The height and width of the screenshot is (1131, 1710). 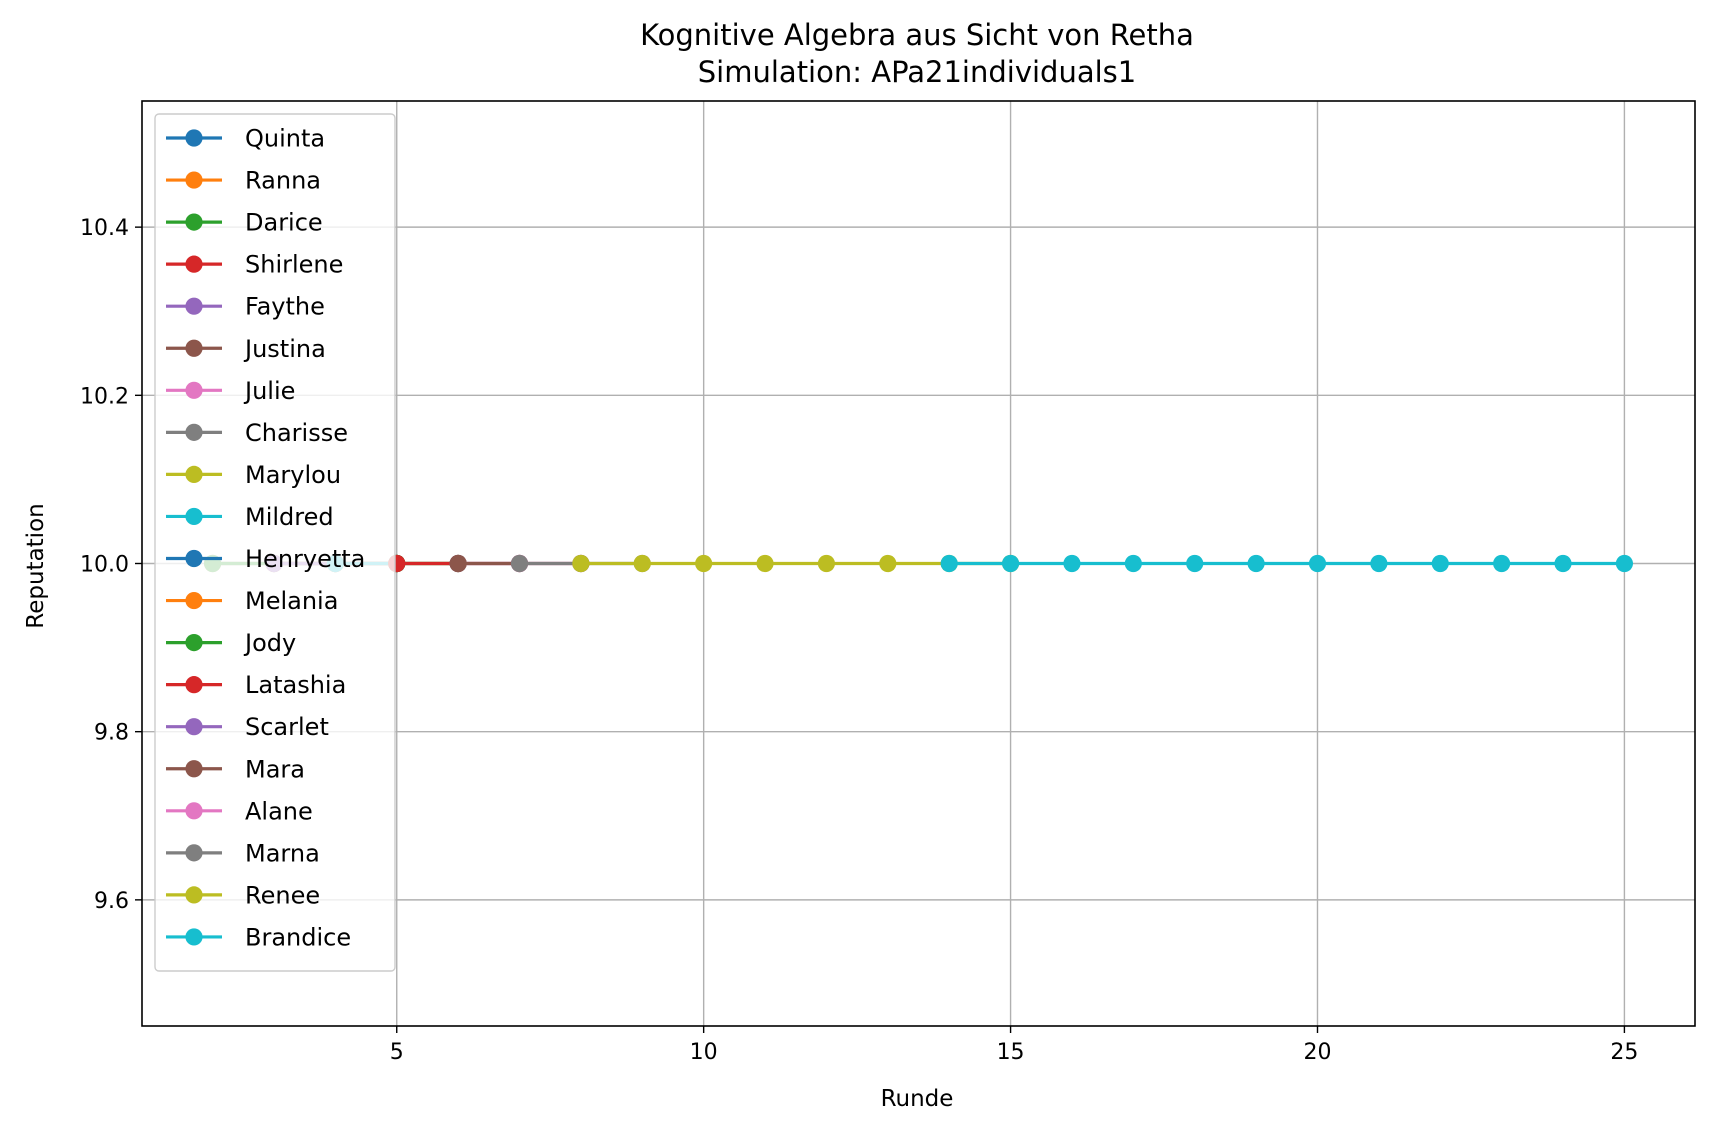 I want to click on legend-item: Shirlene, so click(x=254, y=265).